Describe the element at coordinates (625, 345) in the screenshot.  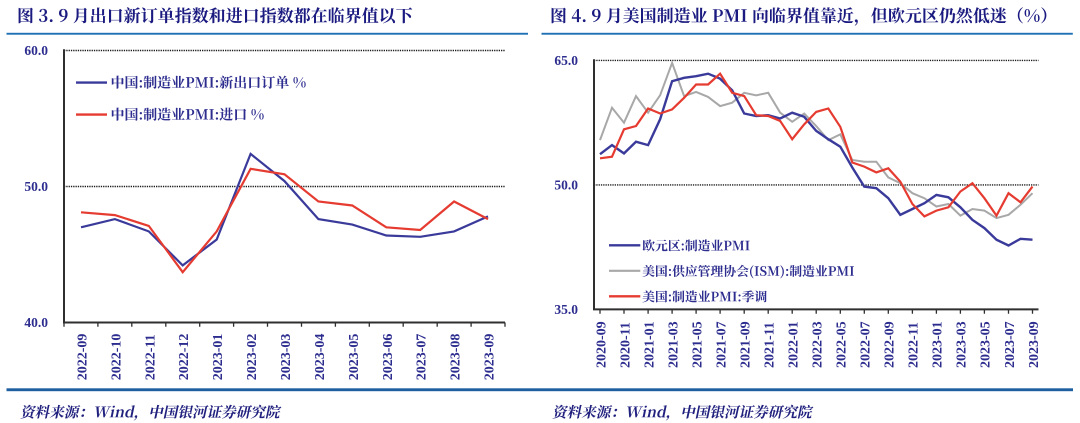
I see `svg-text: 2020-11` at that location.